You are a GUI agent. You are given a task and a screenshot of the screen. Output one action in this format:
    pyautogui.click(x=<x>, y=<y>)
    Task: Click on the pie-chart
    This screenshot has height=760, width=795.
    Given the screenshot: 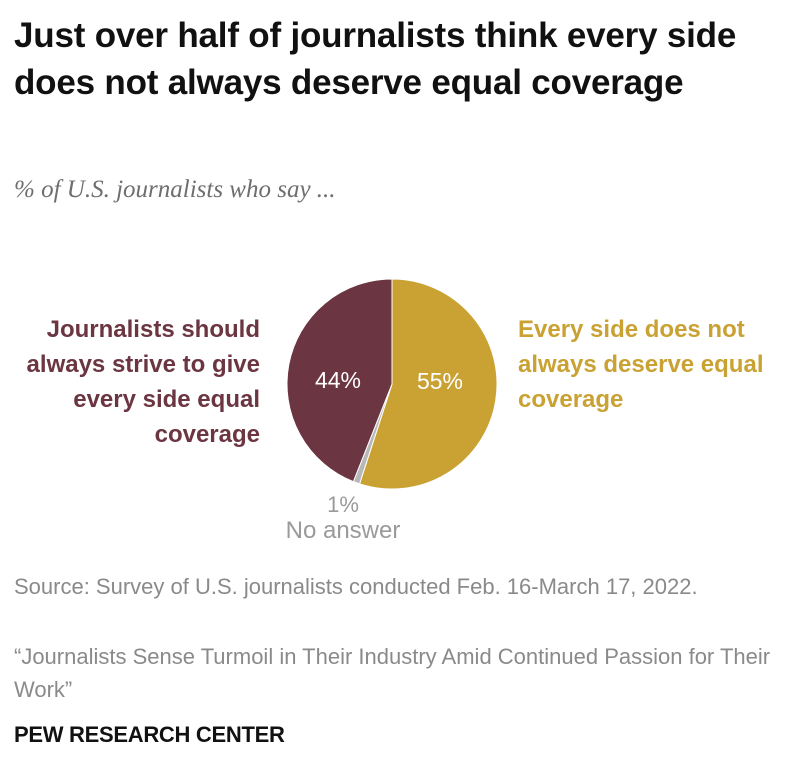 What is the action you would take?
    pyautogui.click(x=392, y=384)
    